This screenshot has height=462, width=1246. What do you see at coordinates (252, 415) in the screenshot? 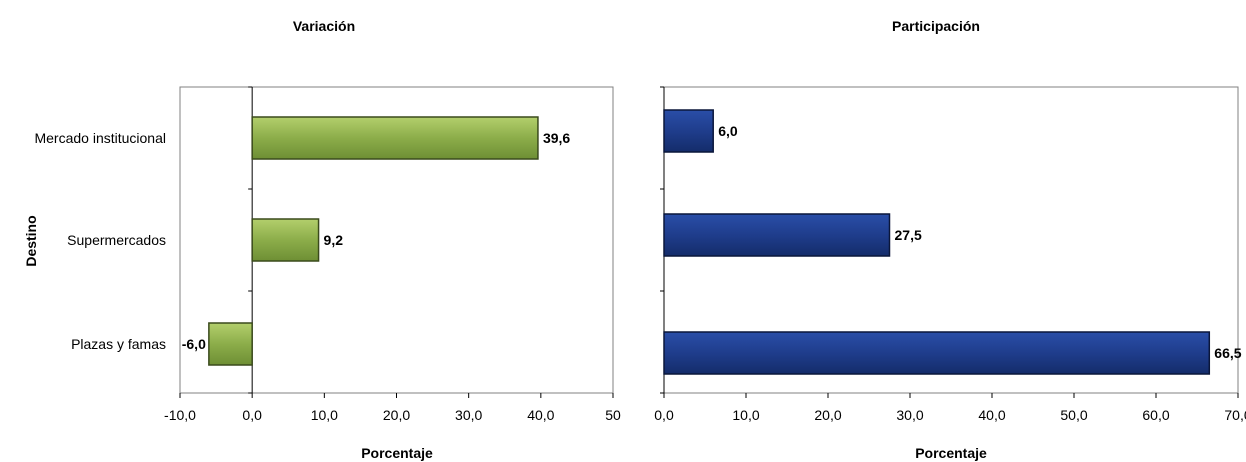
I see `variacion-x-tick-label: 0,0` at bounding box center [252, 415].